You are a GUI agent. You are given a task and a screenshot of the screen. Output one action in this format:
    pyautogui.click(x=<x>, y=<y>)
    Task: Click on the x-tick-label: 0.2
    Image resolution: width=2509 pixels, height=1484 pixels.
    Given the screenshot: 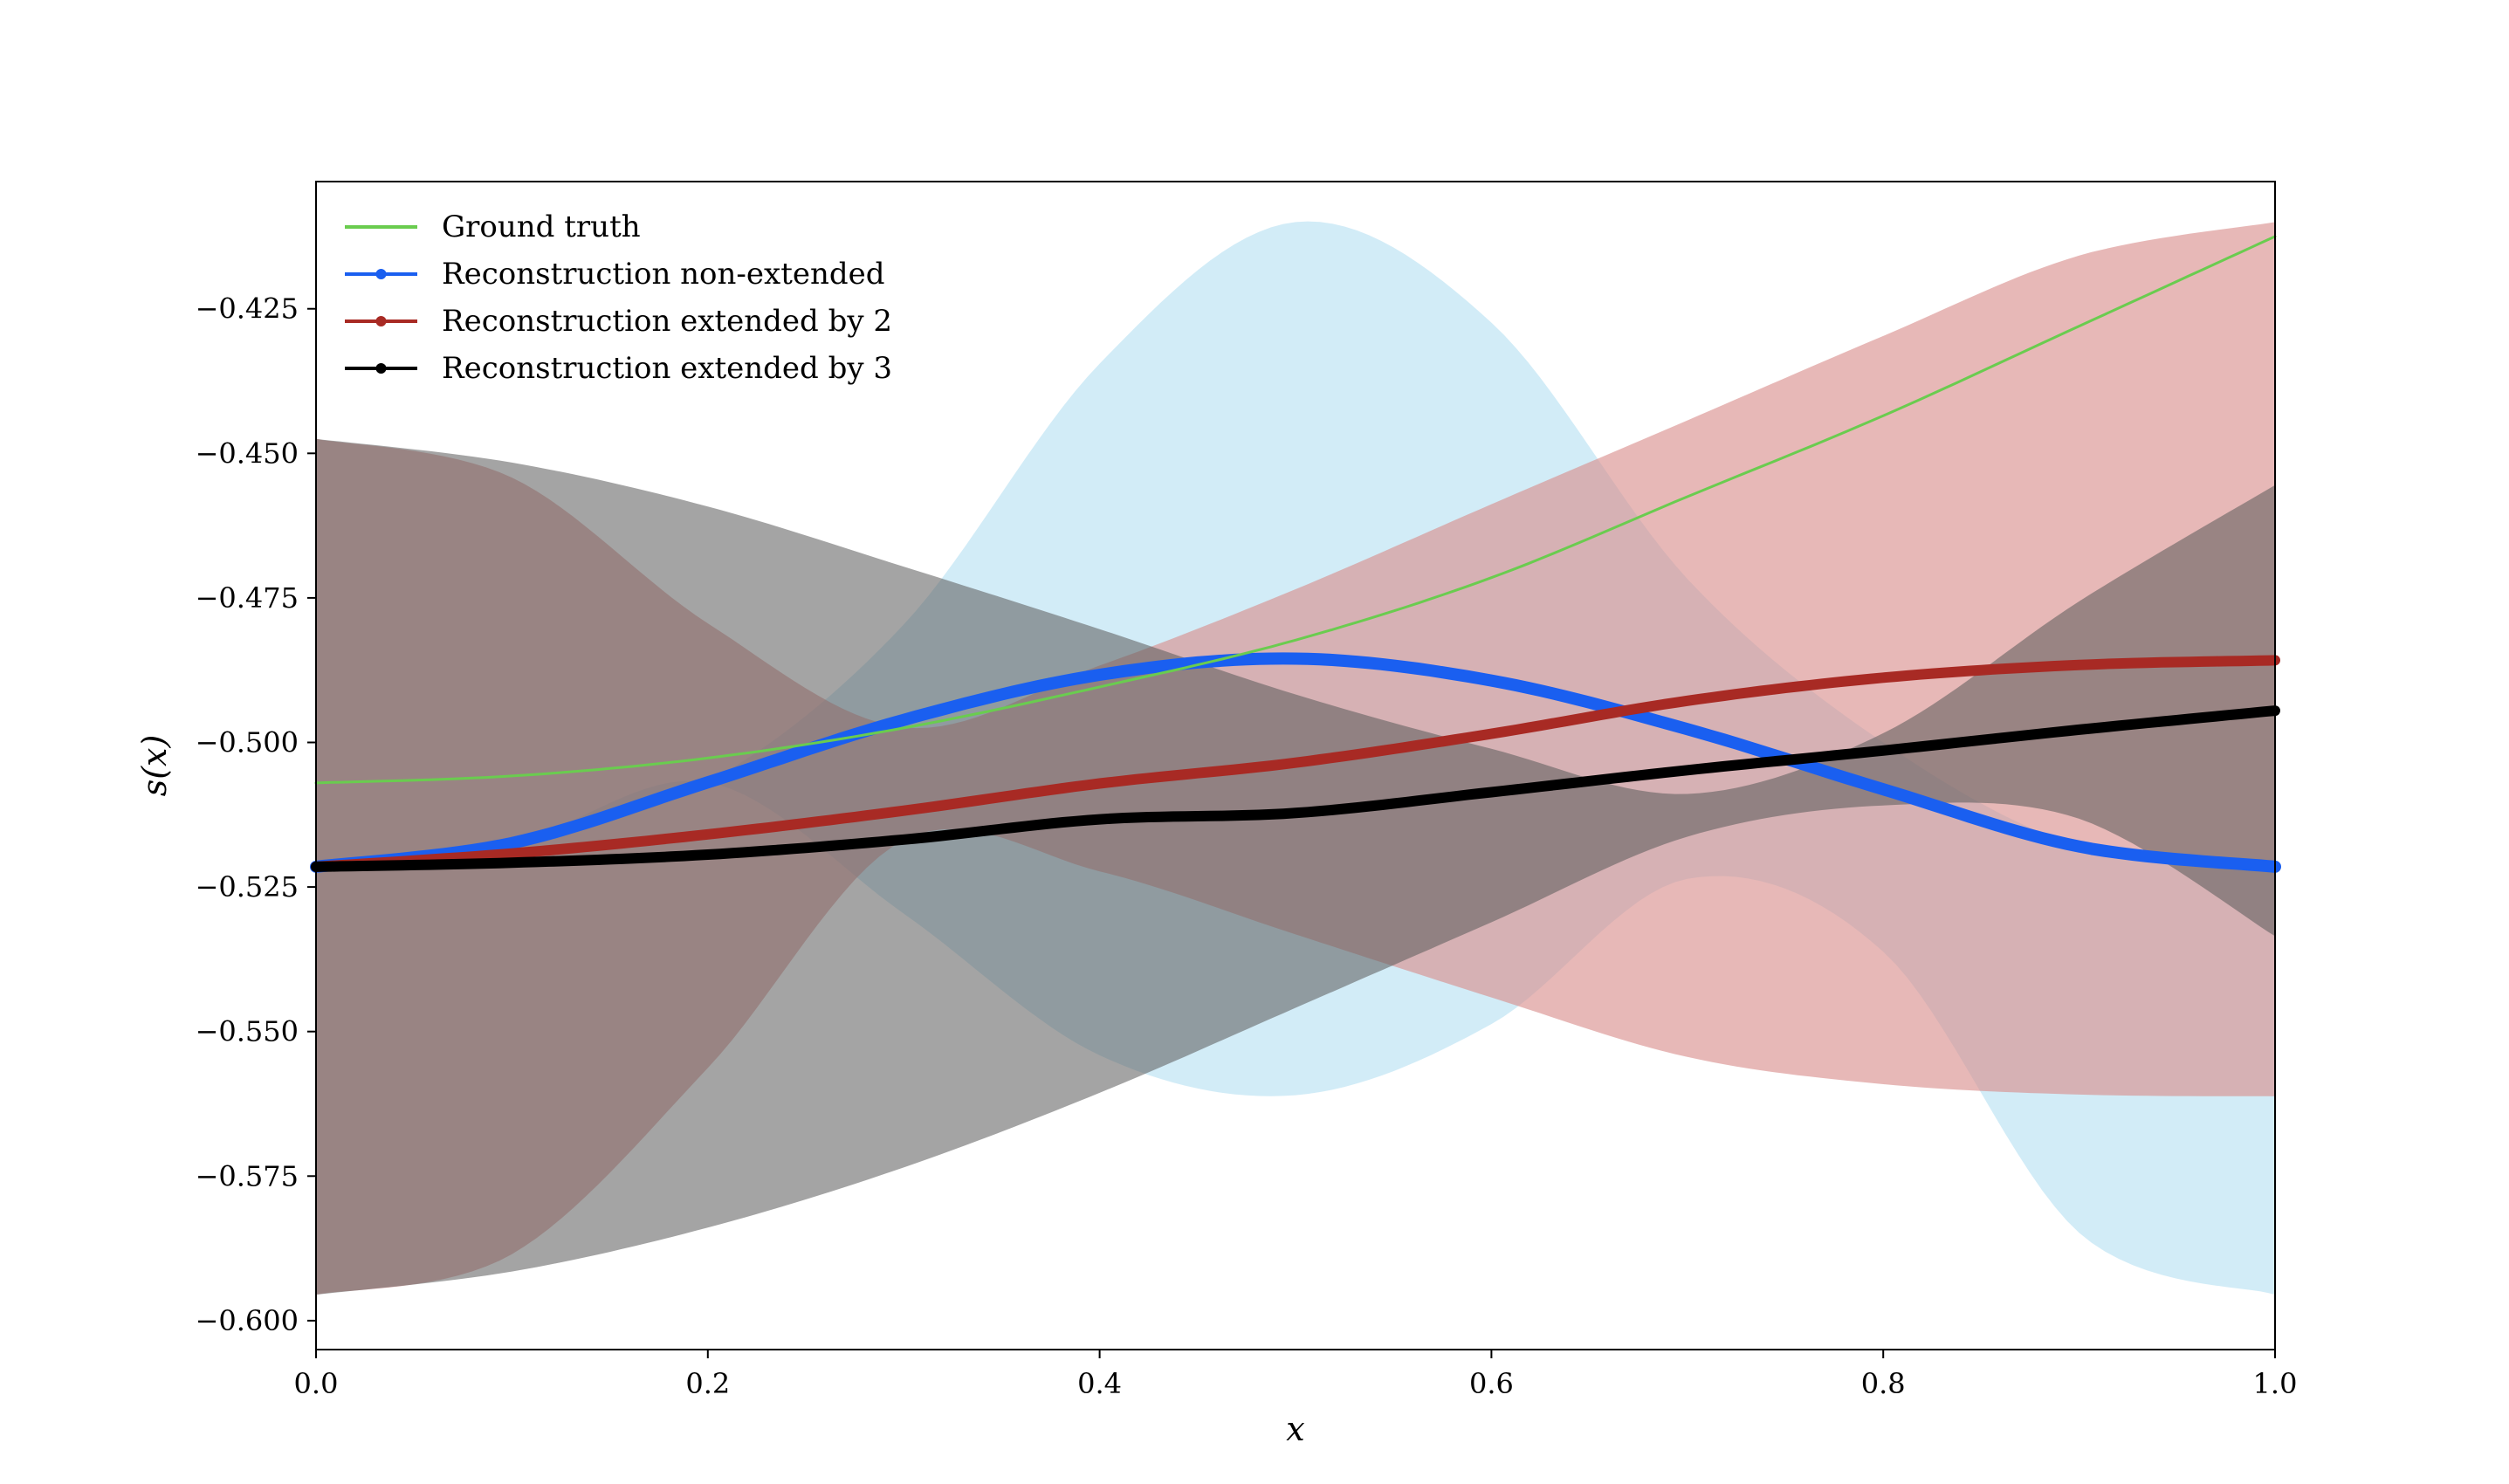 What is the action you would take?
    pyautogui.click(x=707, y=1384)
    